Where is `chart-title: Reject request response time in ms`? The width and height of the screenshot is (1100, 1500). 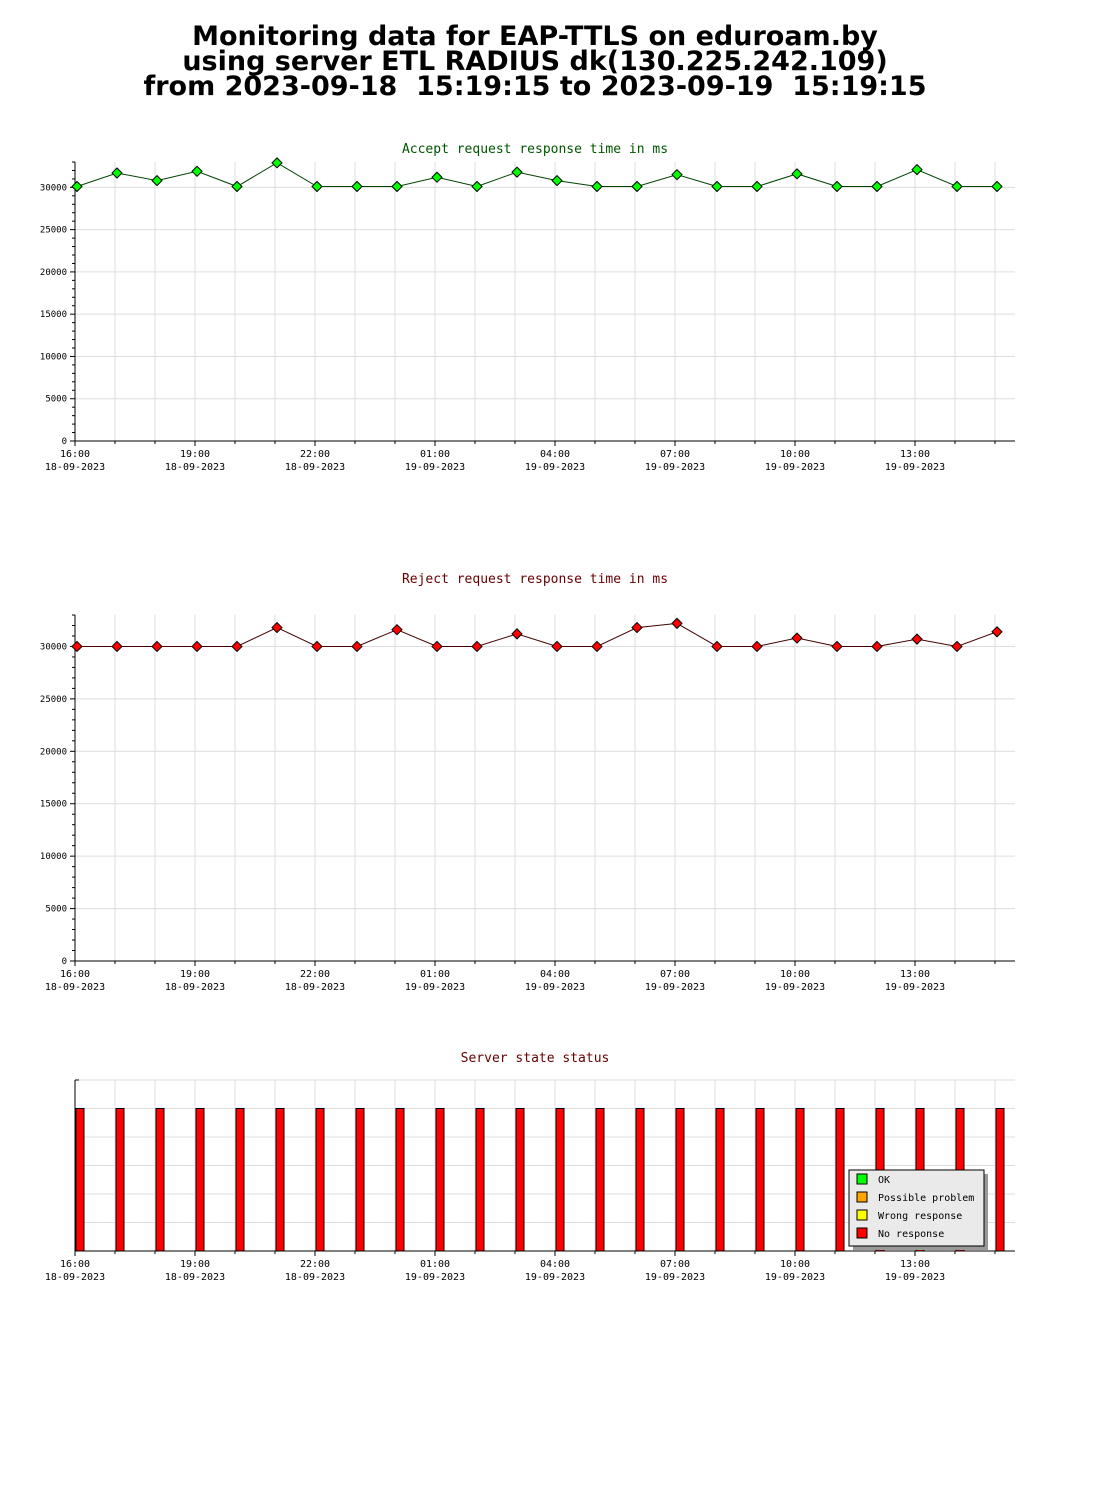
chart-title: Reject request response time in ms is located at coordinates (535, 579).